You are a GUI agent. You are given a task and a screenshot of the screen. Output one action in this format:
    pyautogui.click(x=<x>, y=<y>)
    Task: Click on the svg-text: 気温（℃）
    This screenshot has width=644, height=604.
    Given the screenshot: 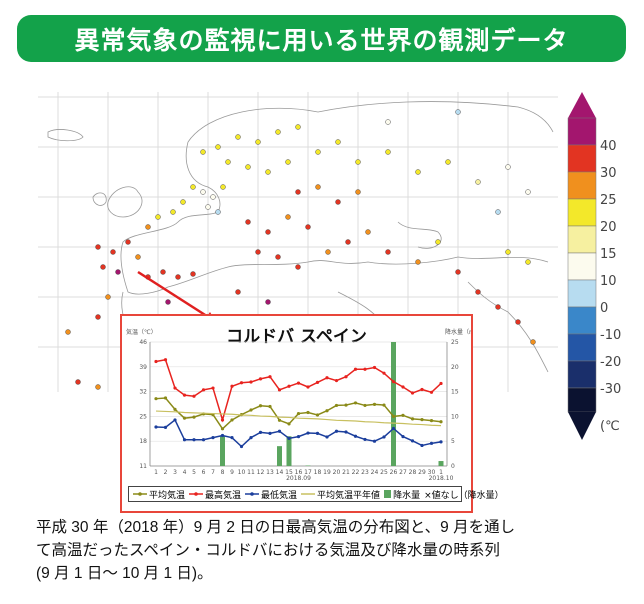 What is the action you would take?
    pyautogui.click(x=141, y=332)
    